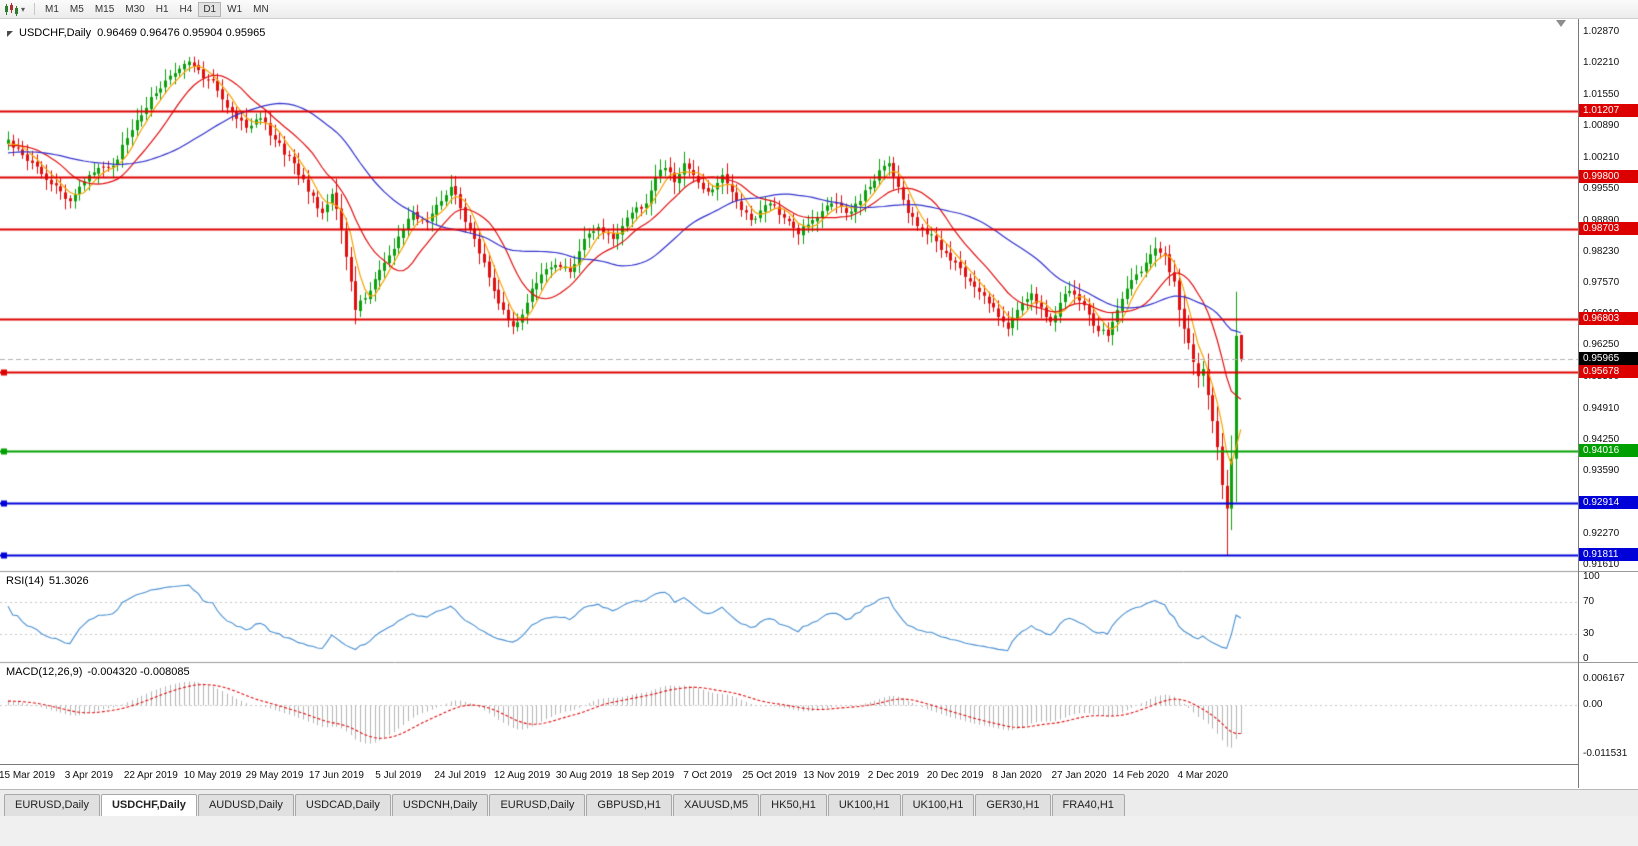 The width and height of the screenshot is (1638, 846). Describe the element at coordinates (1608, 319) in the screenshot. I see `hline-price-badge: 0.96803` at that location.